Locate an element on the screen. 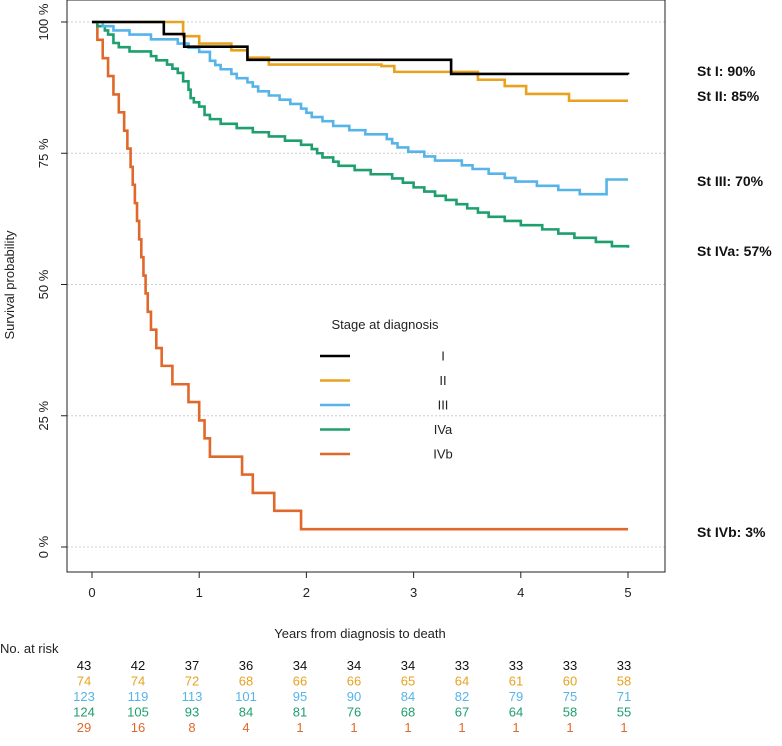 Image resolution: width=782 pixels, height=746 pixels. risk-cell-stage-iii: 113 is located at coordinates (192, 696).